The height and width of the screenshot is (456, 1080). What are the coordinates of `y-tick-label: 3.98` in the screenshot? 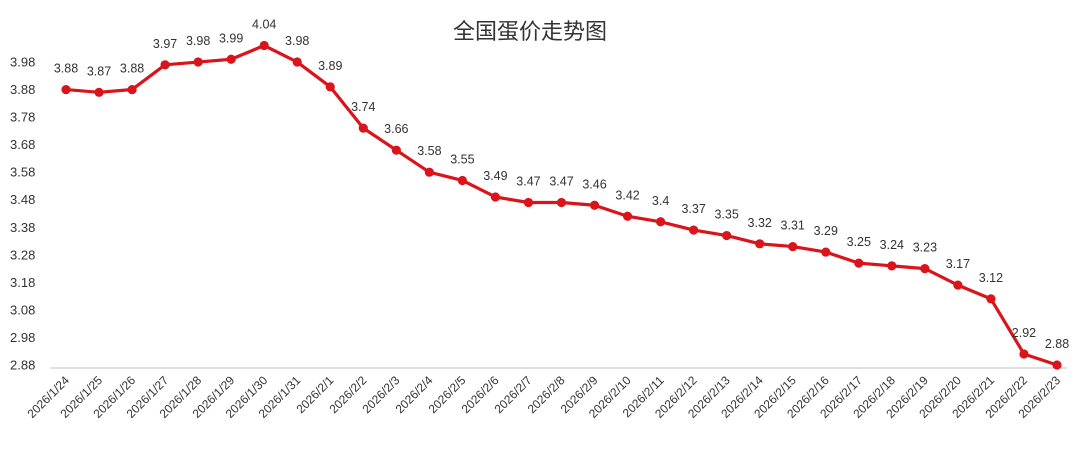 It's located at (22, 62).